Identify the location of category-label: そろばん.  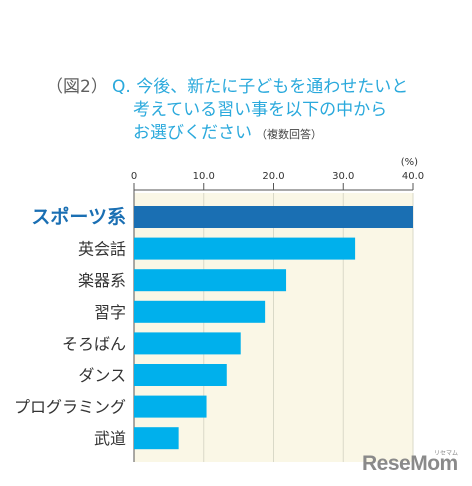
(94, 343).